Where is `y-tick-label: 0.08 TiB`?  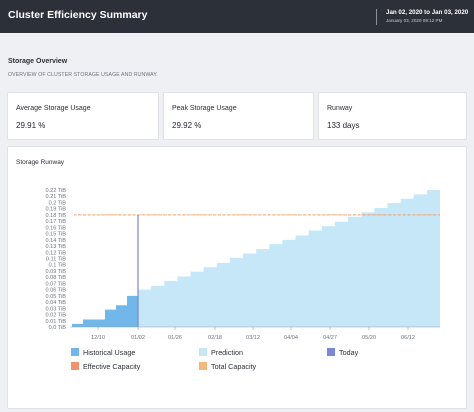
y-tick-label: 0.08 TiB is located at coordinates (55, 278).